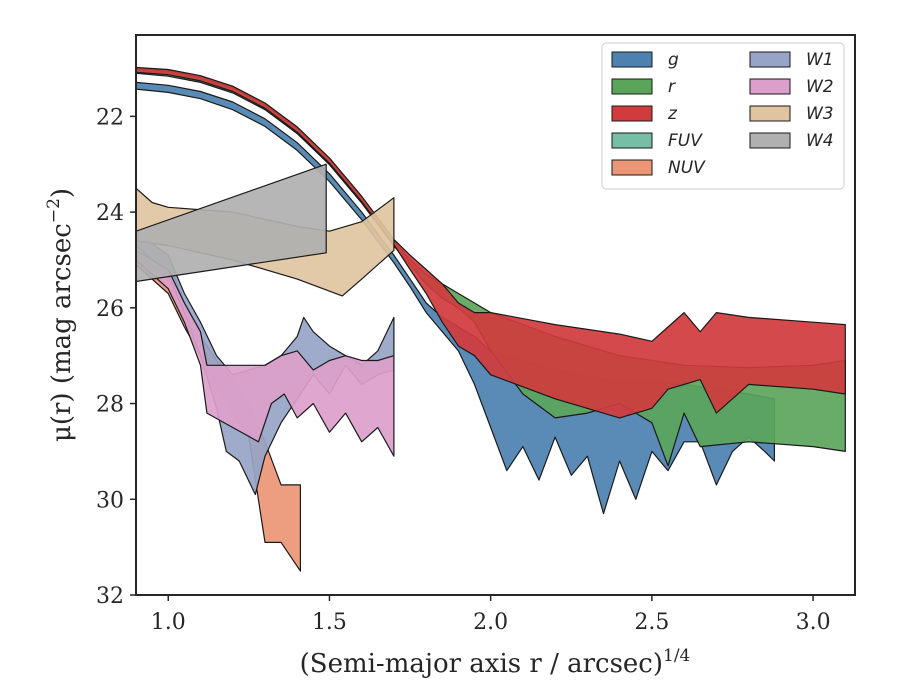 The width and height of the screenshot is (900, 700). What do you see at coordinates (110, 213) in the screenshot?
I see `y-tick-label: 24` at bounding box center [110, 213].